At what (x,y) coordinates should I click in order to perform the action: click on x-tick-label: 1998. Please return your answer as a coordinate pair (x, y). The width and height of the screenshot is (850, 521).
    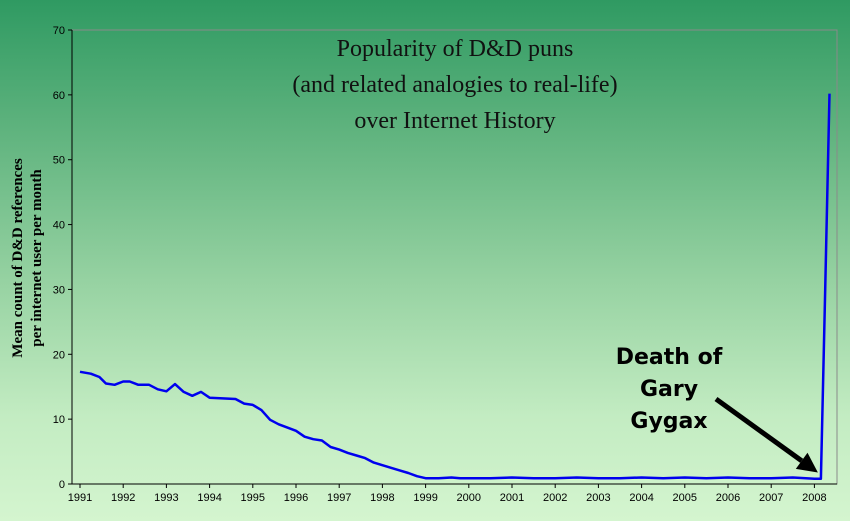
    Looking at the image, I should click on (382, 498).